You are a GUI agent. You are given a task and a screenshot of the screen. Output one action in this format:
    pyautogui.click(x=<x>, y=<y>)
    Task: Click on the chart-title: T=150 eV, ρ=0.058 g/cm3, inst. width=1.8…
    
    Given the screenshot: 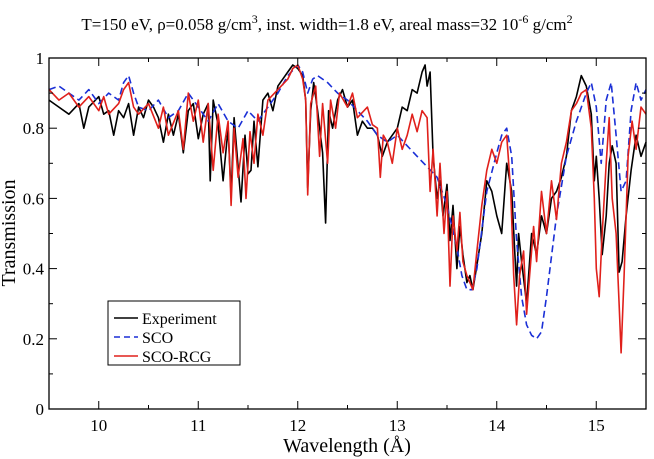 What is the action you would take?
    pyautogui.click(x=326, y=23)
    